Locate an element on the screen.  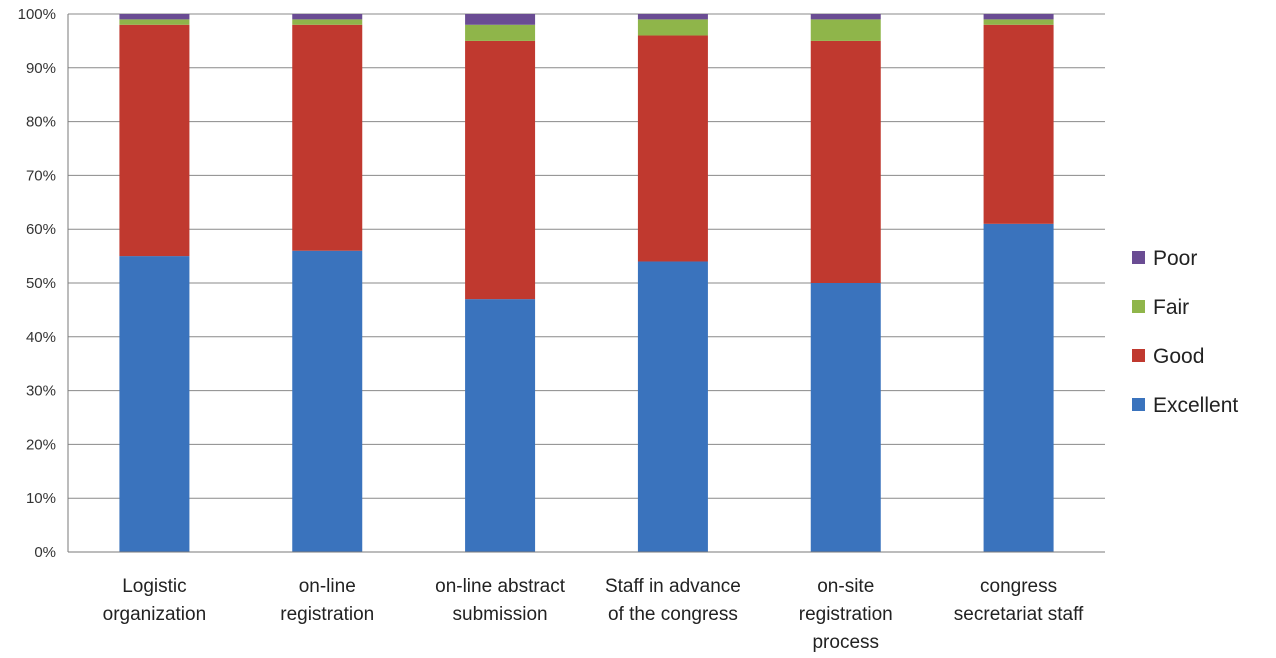
bar-segment-good-staff-in-advance-of-the-congress is located at coordinates (672, 148).